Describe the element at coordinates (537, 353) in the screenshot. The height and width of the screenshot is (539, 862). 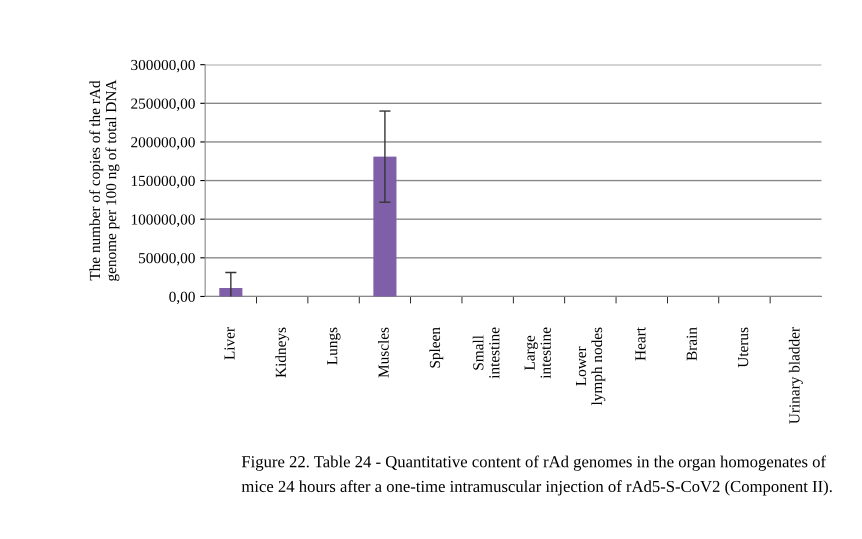
I see `x-tick-label: Large intestine` at that location.